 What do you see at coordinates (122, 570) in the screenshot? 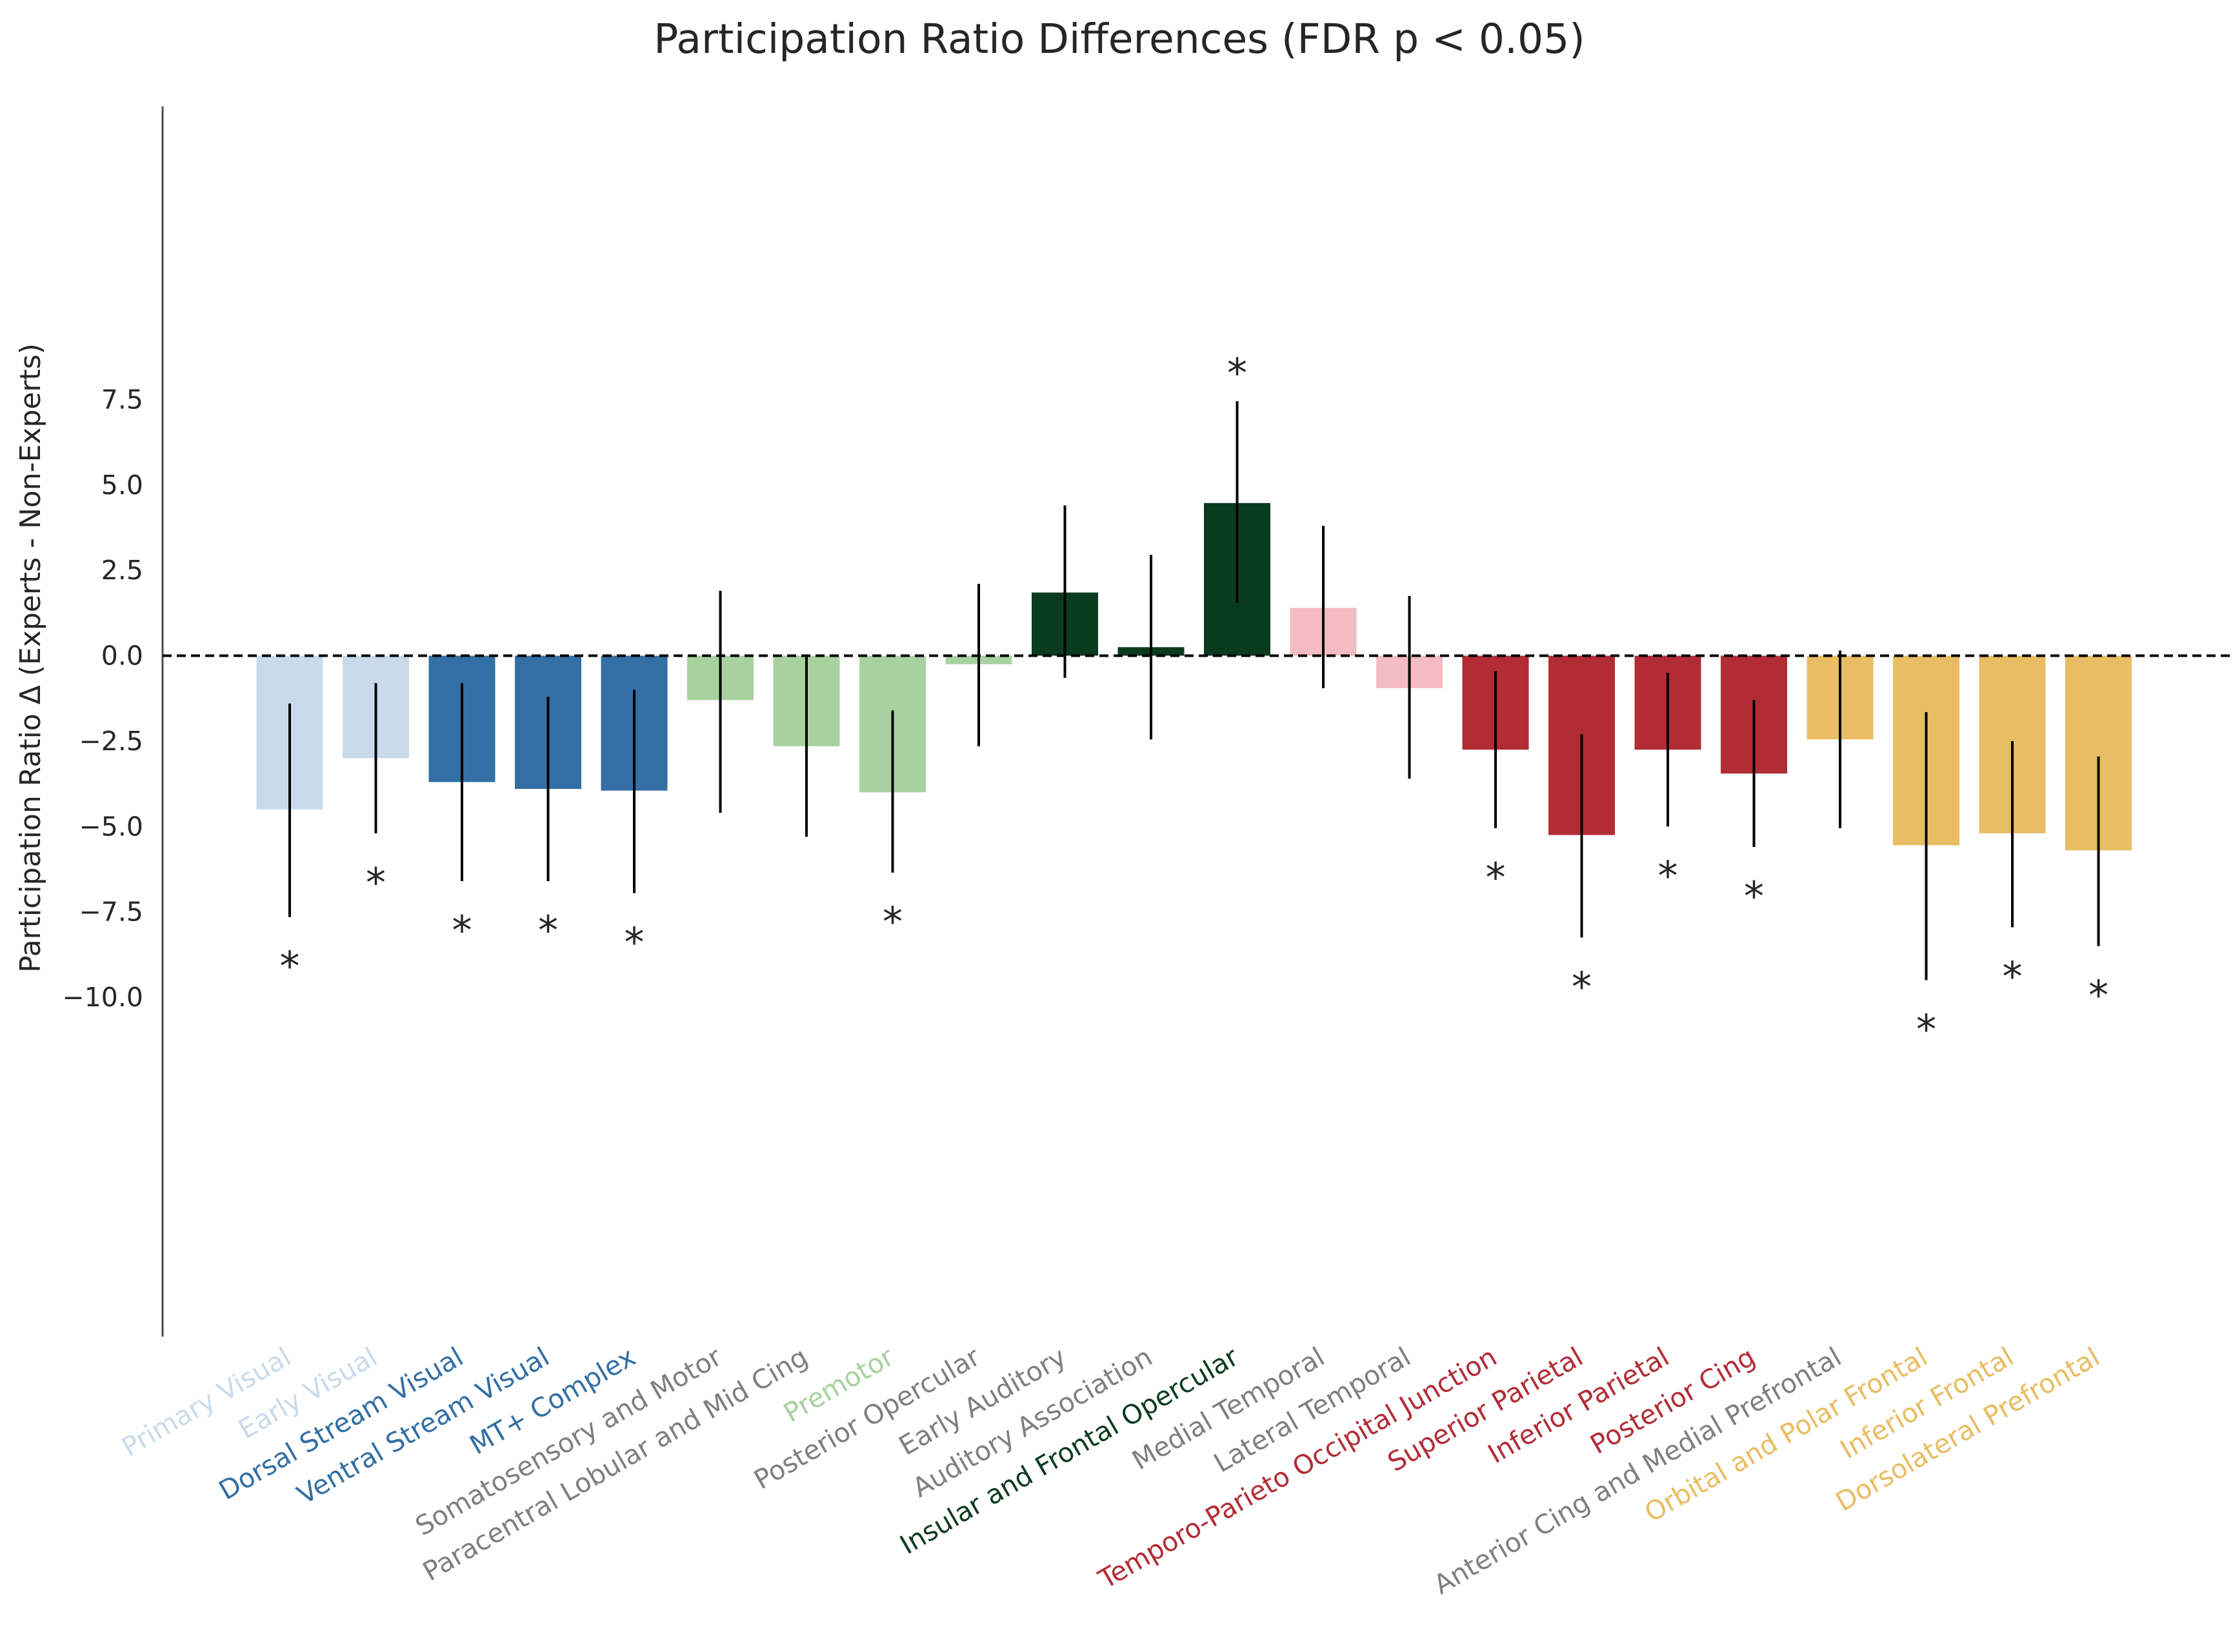
I see `y-tick-label: 2.5` at bounding box center [122, 570].